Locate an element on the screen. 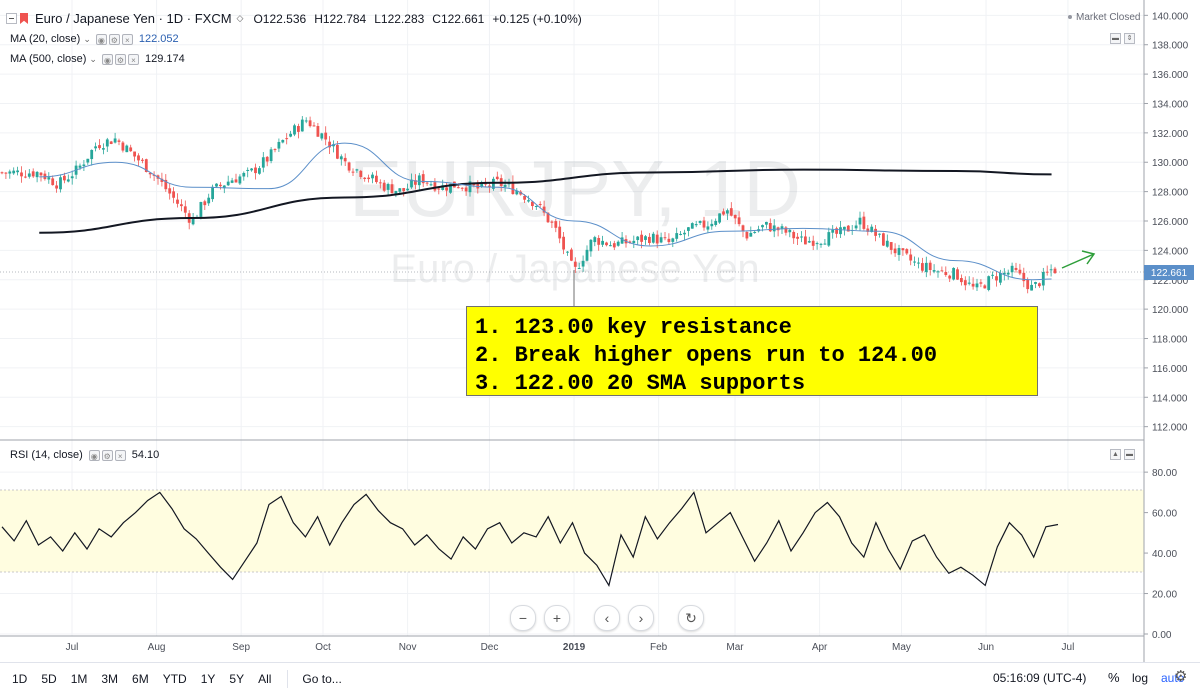  ohlc-close: C122.661 is located at coordinates (458, 18).